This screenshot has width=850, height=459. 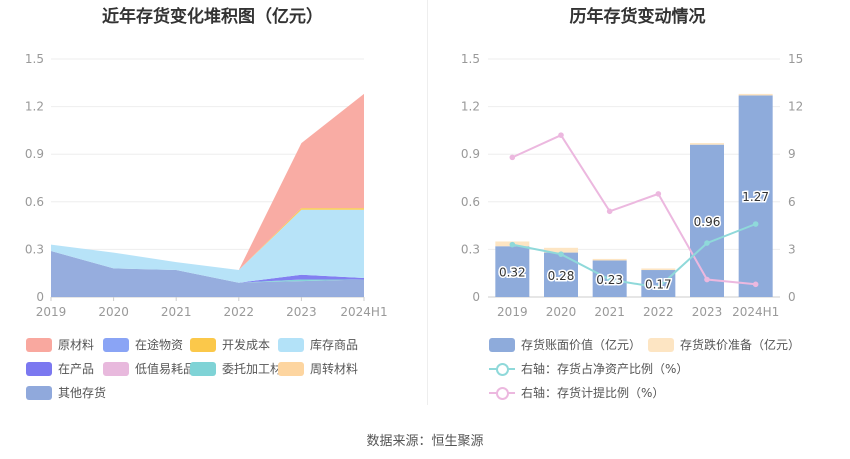 What do you see at coordinates (34, 249) in the screenshot?
I see `left-y-tick-label: 0.3` at bounding box center [34, 249].